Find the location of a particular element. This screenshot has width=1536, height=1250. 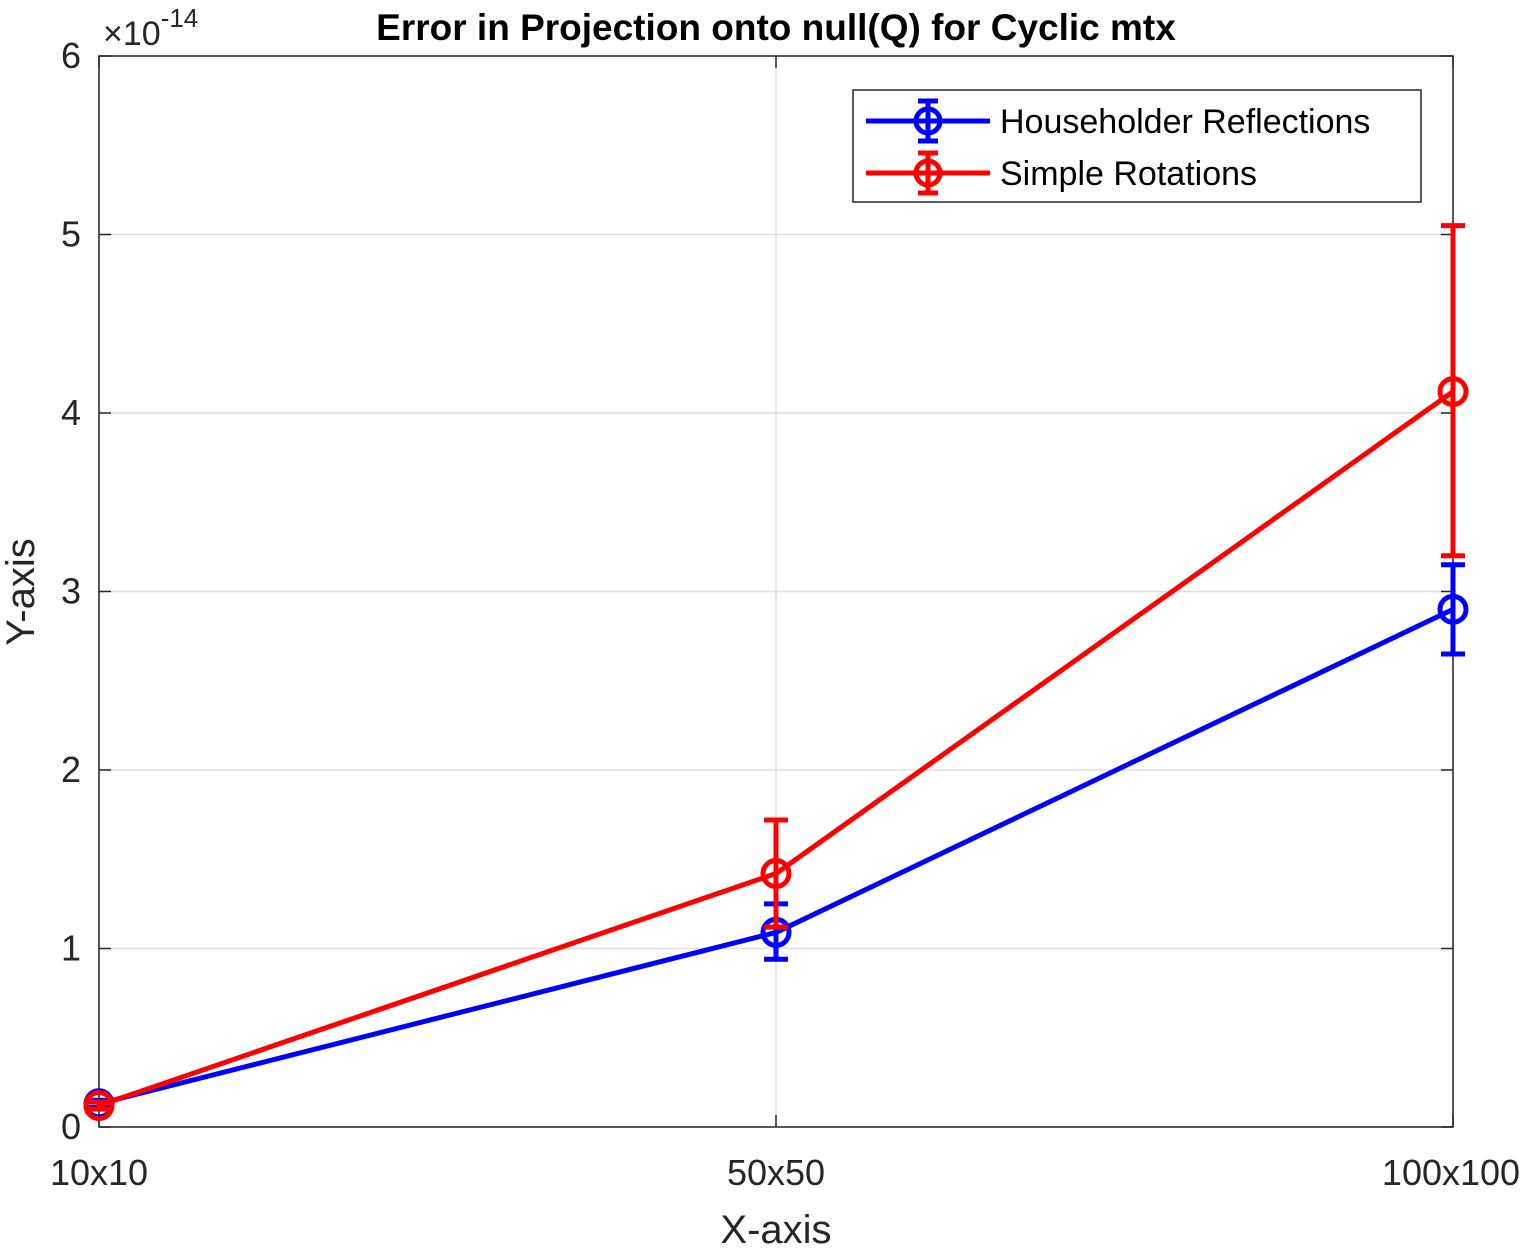

y-exponent: ×10⁻¹⁴ is located at coordinates (150, 28).